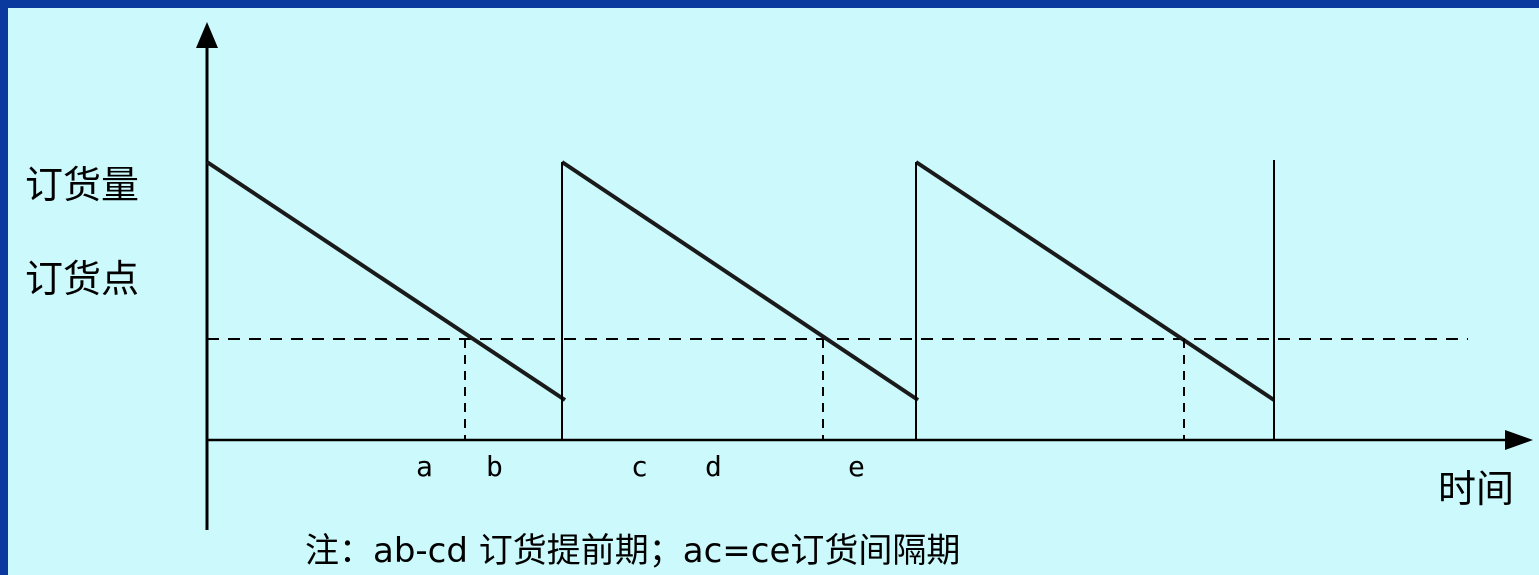 This screenshot has height=575, width=1539. I want to click on footnote: 注：ab-cd 订货提前期；ac=ce订货间隔期, so click(632, 551).